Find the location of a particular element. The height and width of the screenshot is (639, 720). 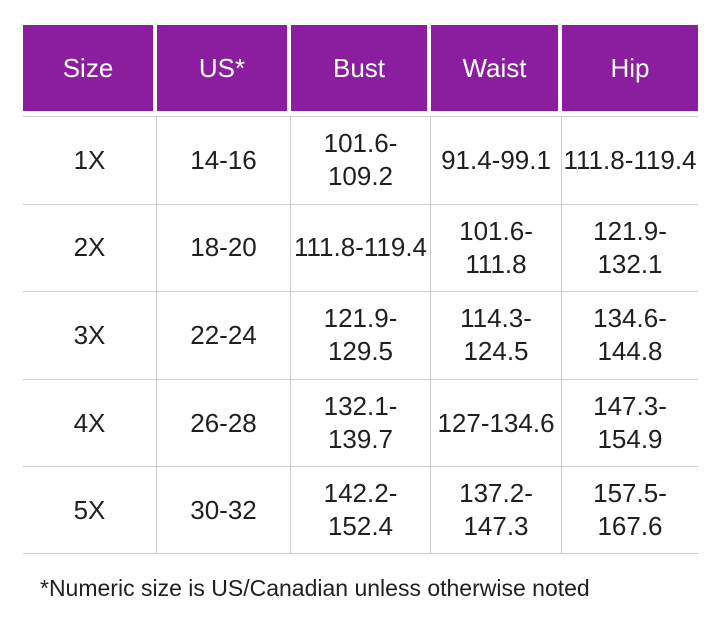

cell-waist-5x: 137.2- 147.3 is located at coordinates (496, 510).